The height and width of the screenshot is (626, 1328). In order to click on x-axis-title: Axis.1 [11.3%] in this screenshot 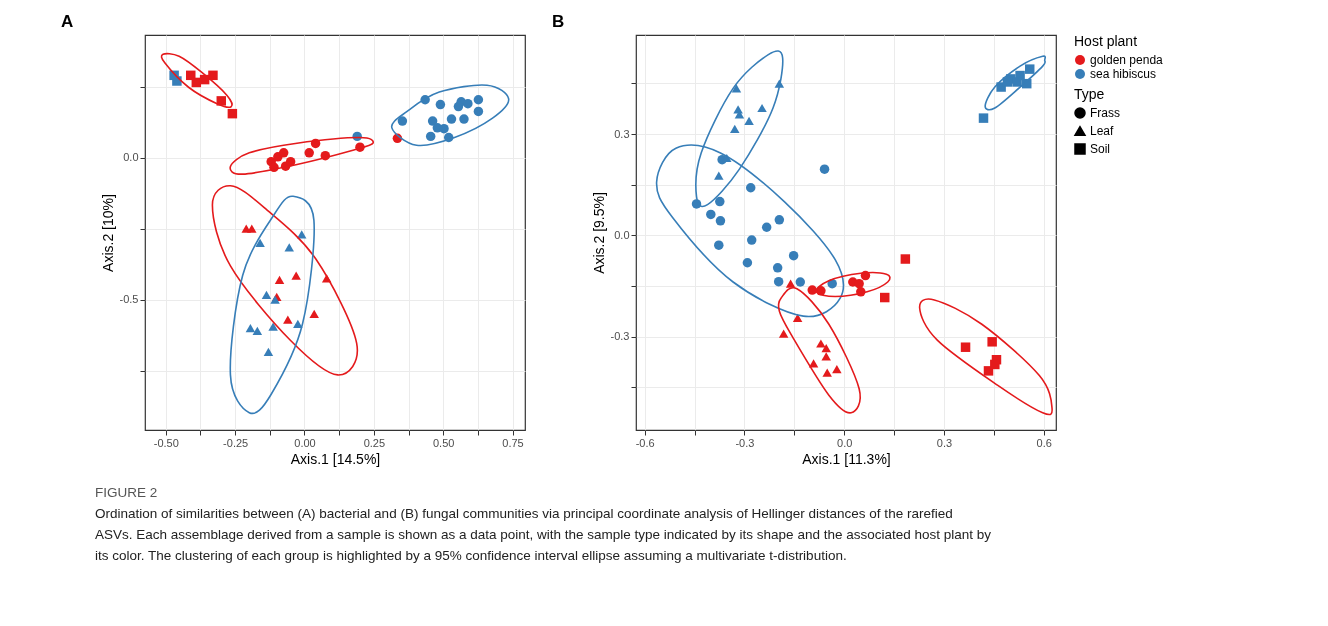, I will do `click(846, 458)`.